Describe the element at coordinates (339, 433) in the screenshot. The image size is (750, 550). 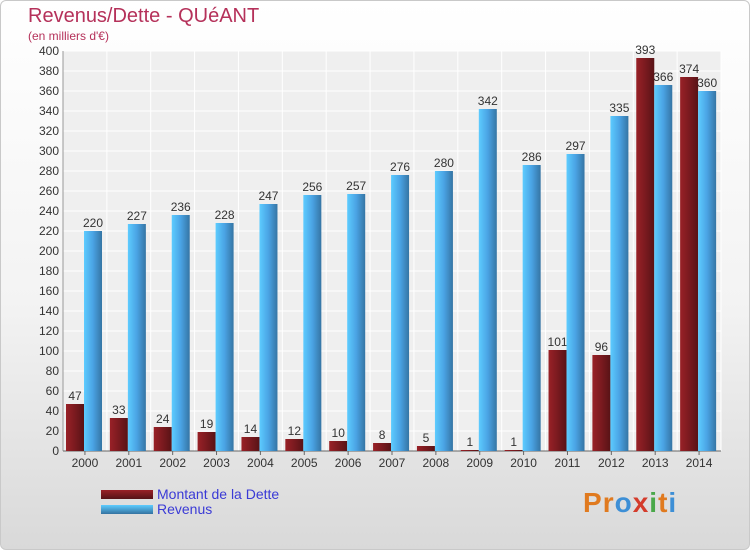
I see `debt-value-label: 10` at that location.